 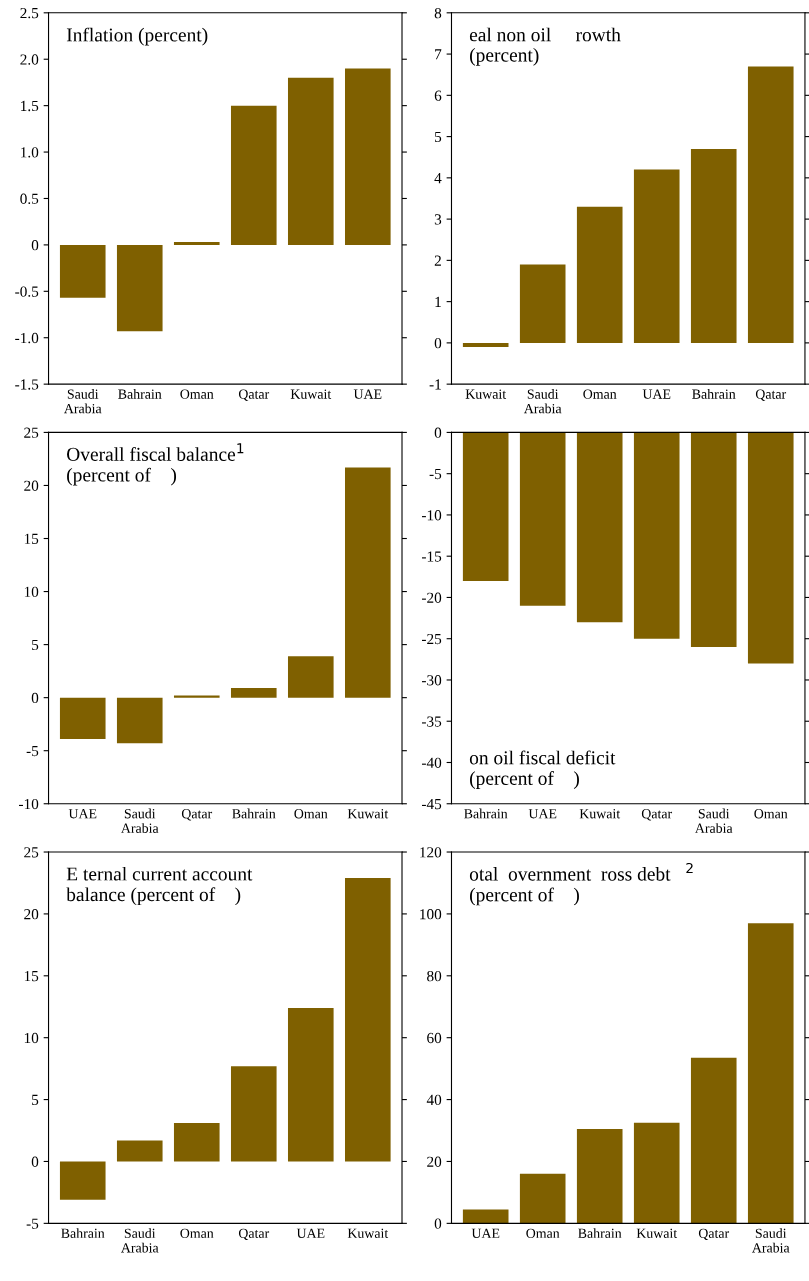 What do you see at coordinates (438, 54) in the screenshot?
I see `y-tick-label: 7` at bounding box center [438, 54].